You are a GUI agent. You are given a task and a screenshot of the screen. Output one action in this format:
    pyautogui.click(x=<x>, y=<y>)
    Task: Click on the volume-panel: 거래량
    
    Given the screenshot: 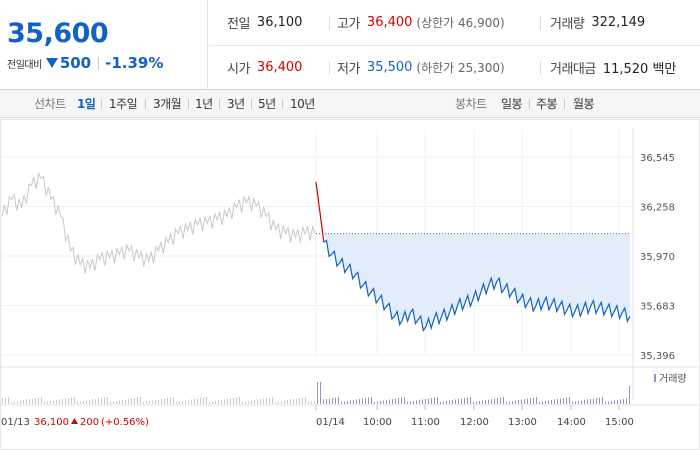 What is the action you would take?
    pyautogui.click(x=344, y=388)
    